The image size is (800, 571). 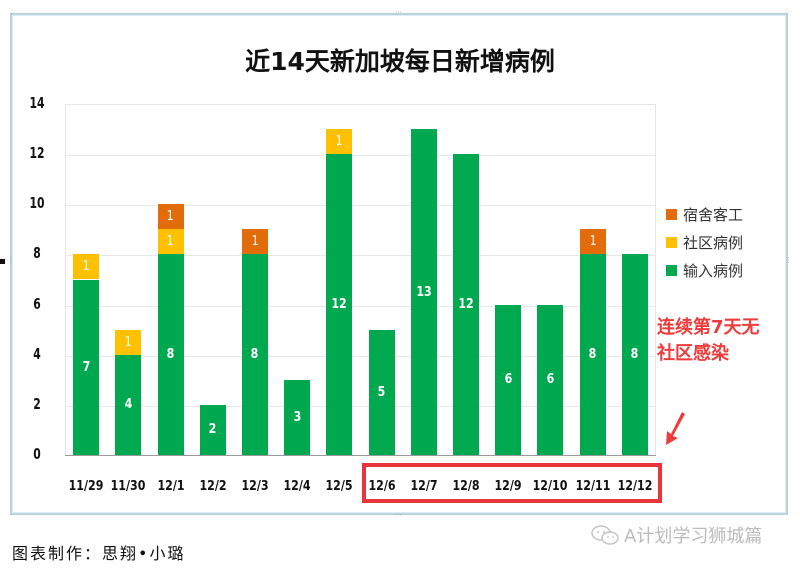 I want to click on y-tick-label: 6, so click(x=37, y=303).